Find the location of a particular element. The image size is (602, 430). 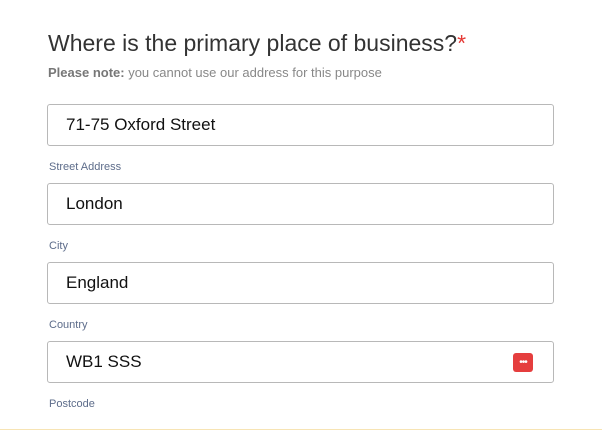

country-field is located at coordinates (300, 283).